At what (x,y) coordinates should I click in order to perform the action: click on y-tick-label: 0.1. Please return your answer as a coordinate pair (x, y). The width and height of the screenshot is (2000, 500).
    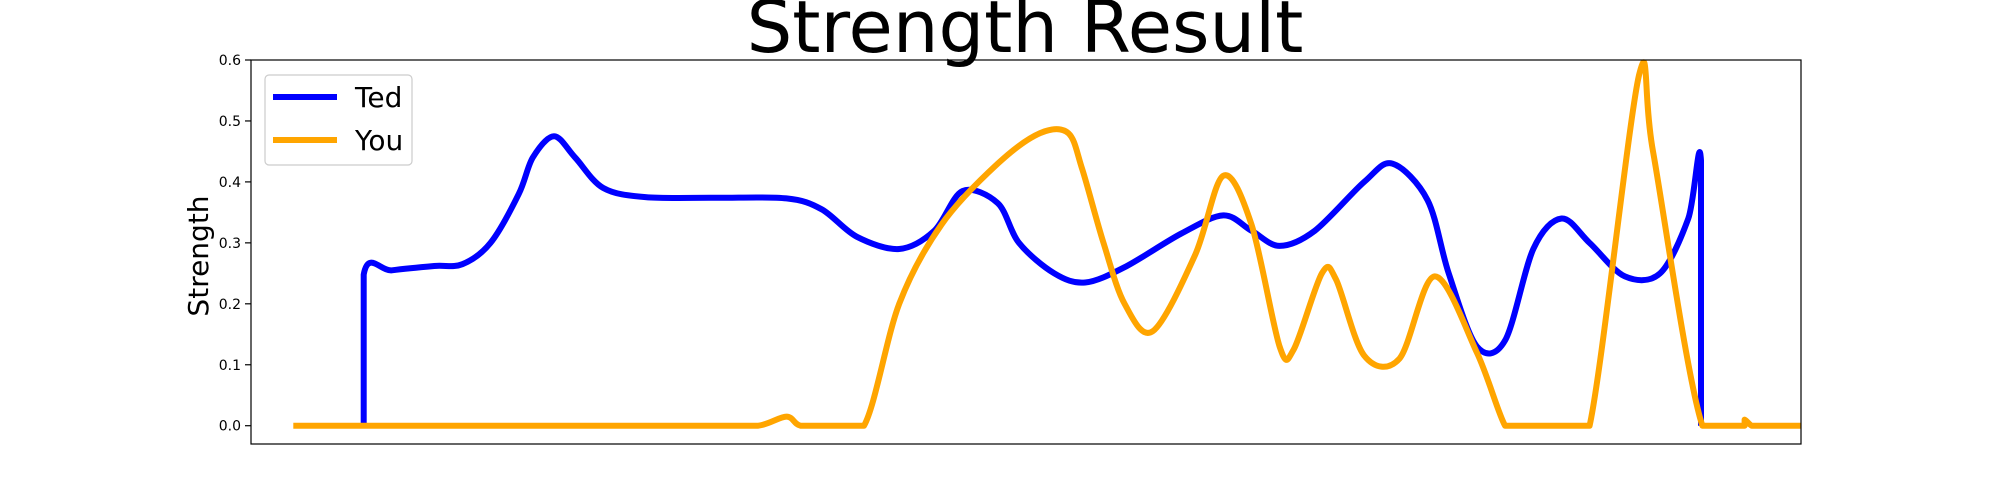
    Looking at the image, I should click on (230, 366).